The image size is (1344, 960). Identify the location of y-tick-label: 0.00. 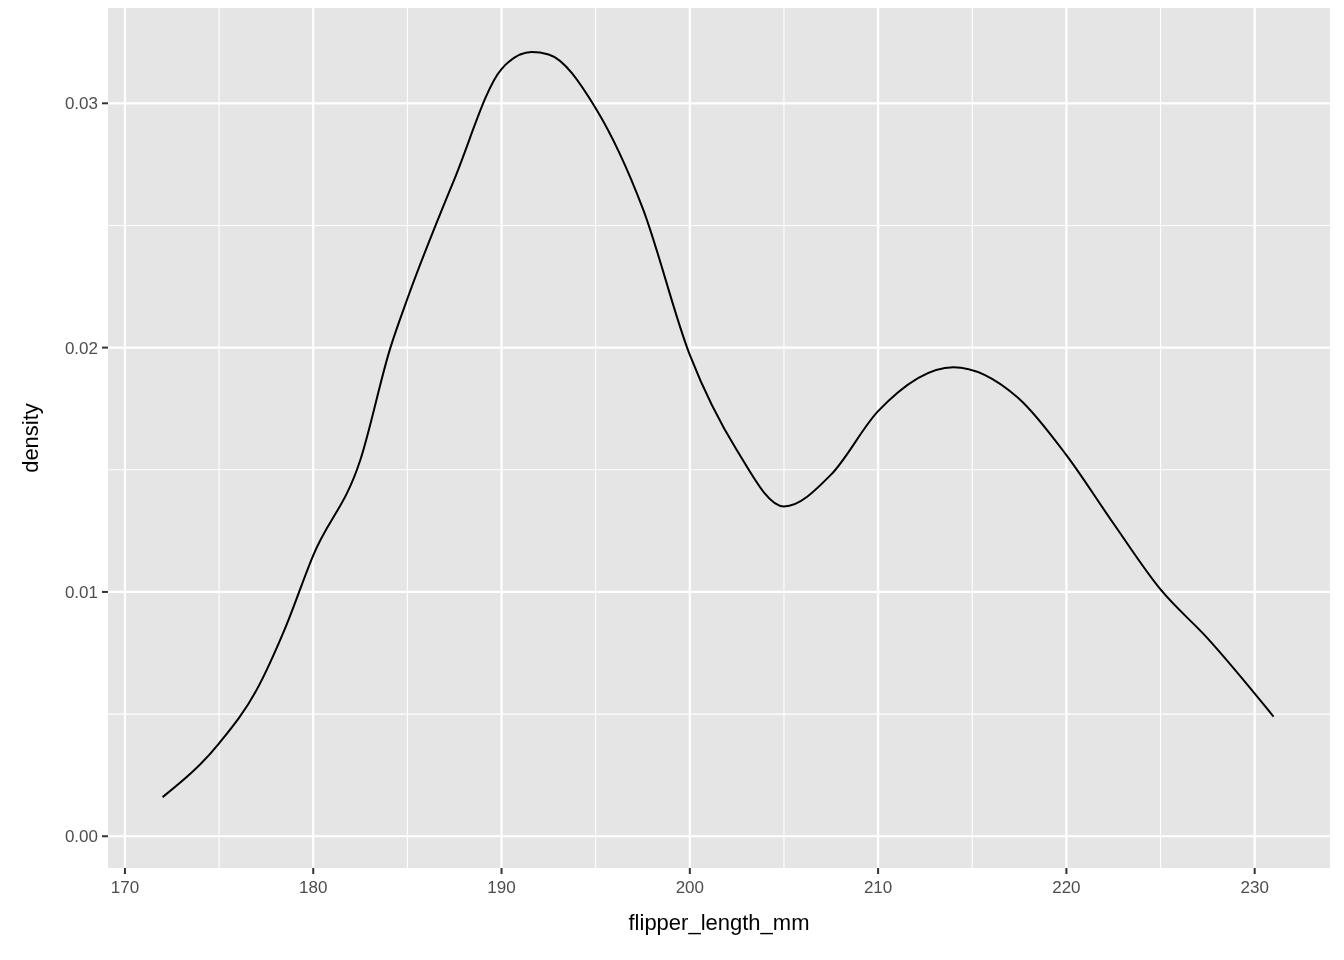
(81, 837).